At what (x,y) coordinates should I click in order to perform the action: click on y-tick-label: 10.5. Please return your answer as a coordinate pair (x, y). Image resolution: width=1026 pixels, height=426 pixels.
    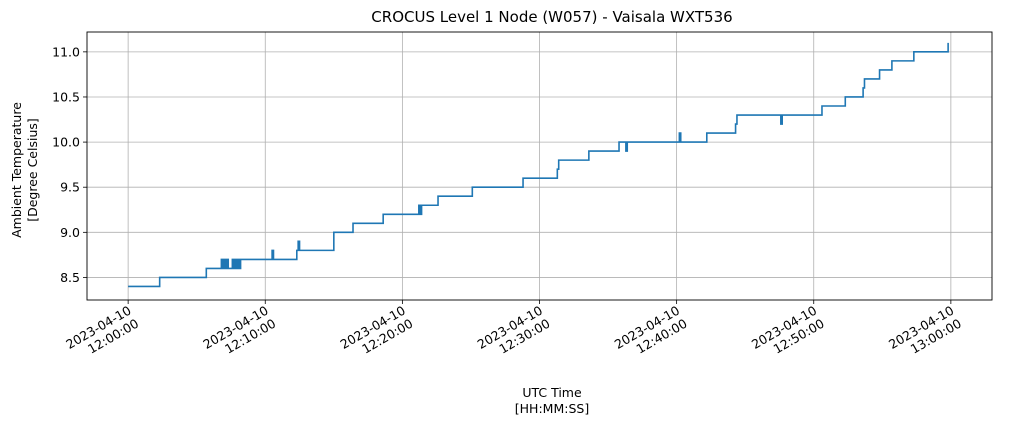
    Looking at the image, I should click on (66, 96).